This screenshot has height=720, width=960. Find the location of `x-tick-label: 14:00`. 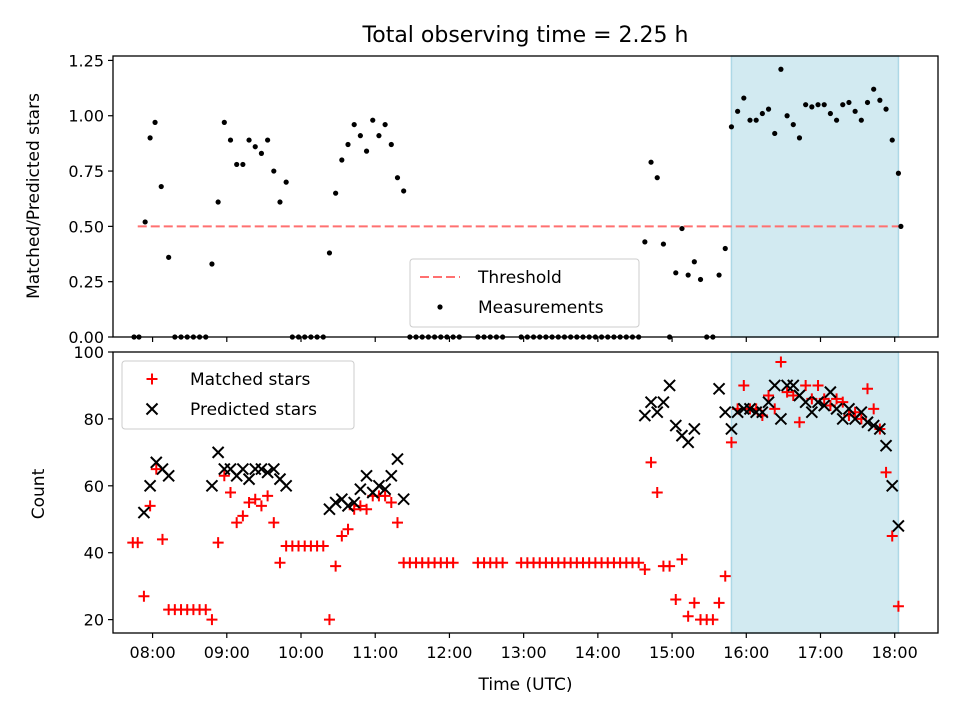

x-tick-label: 14:00 is located at coordinates (598, 652).